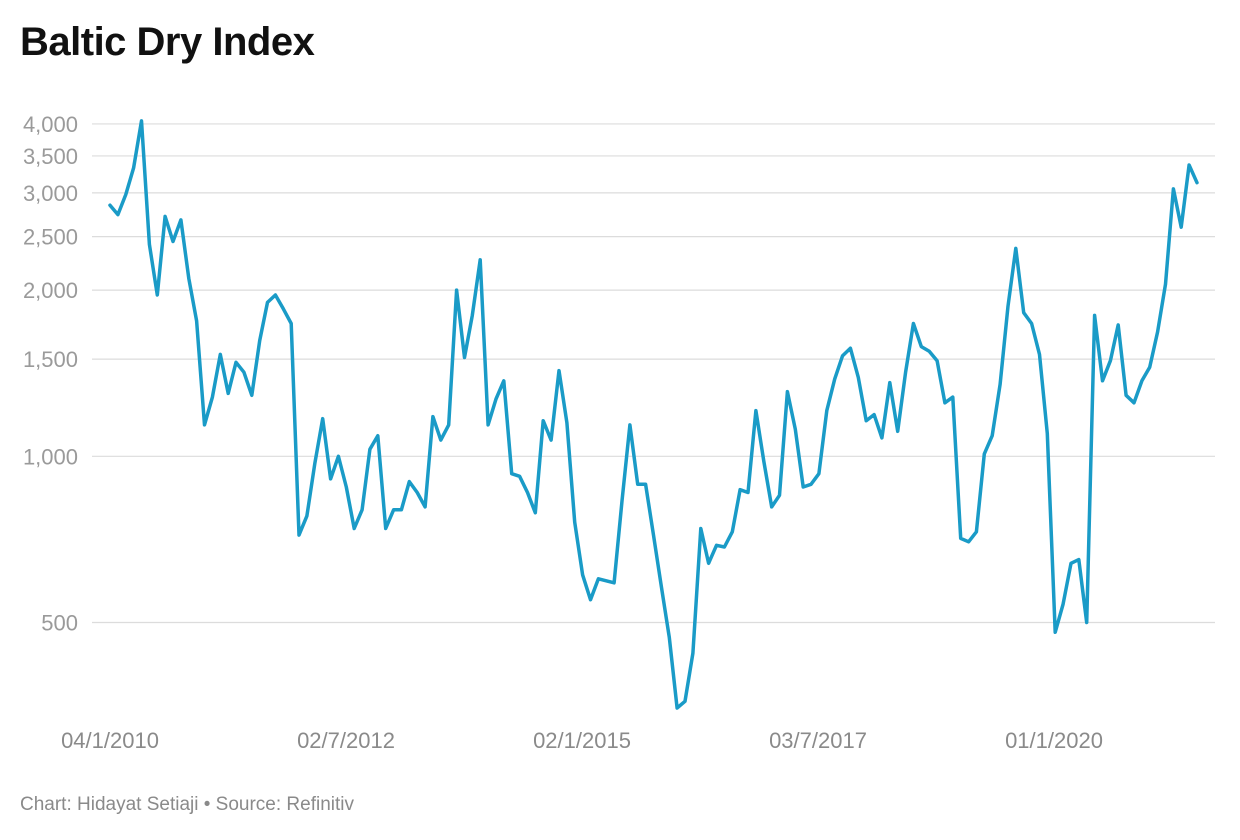  I want to click on x-tick-label: 03/7/2017, so click(818, 740).